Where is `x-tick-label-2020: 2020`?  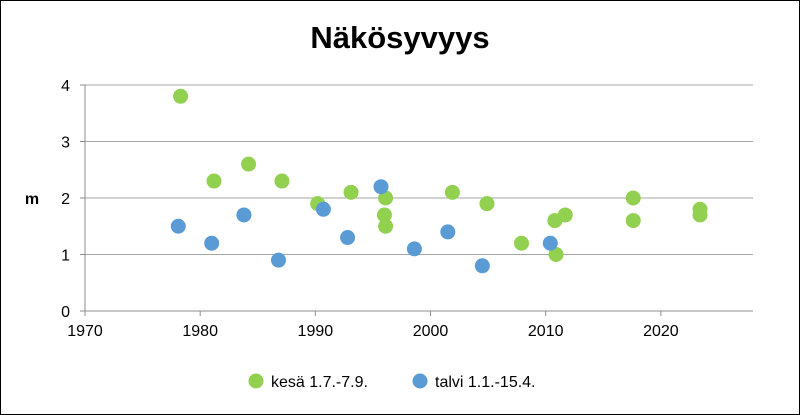 x-tick-label-2020: 2020 is located at coordinates (661, 331).